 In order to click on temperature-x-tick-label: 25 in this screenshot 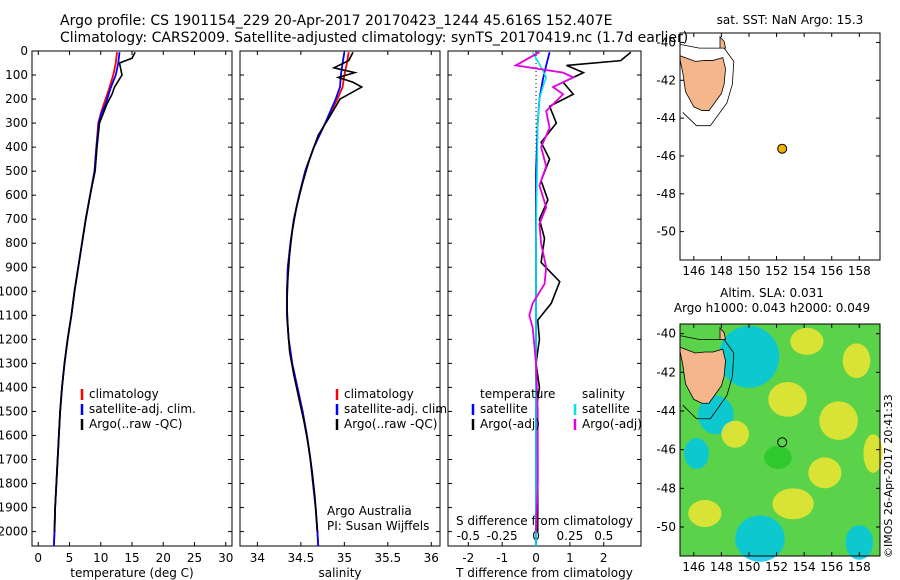, I will do `click(194, 558)`.